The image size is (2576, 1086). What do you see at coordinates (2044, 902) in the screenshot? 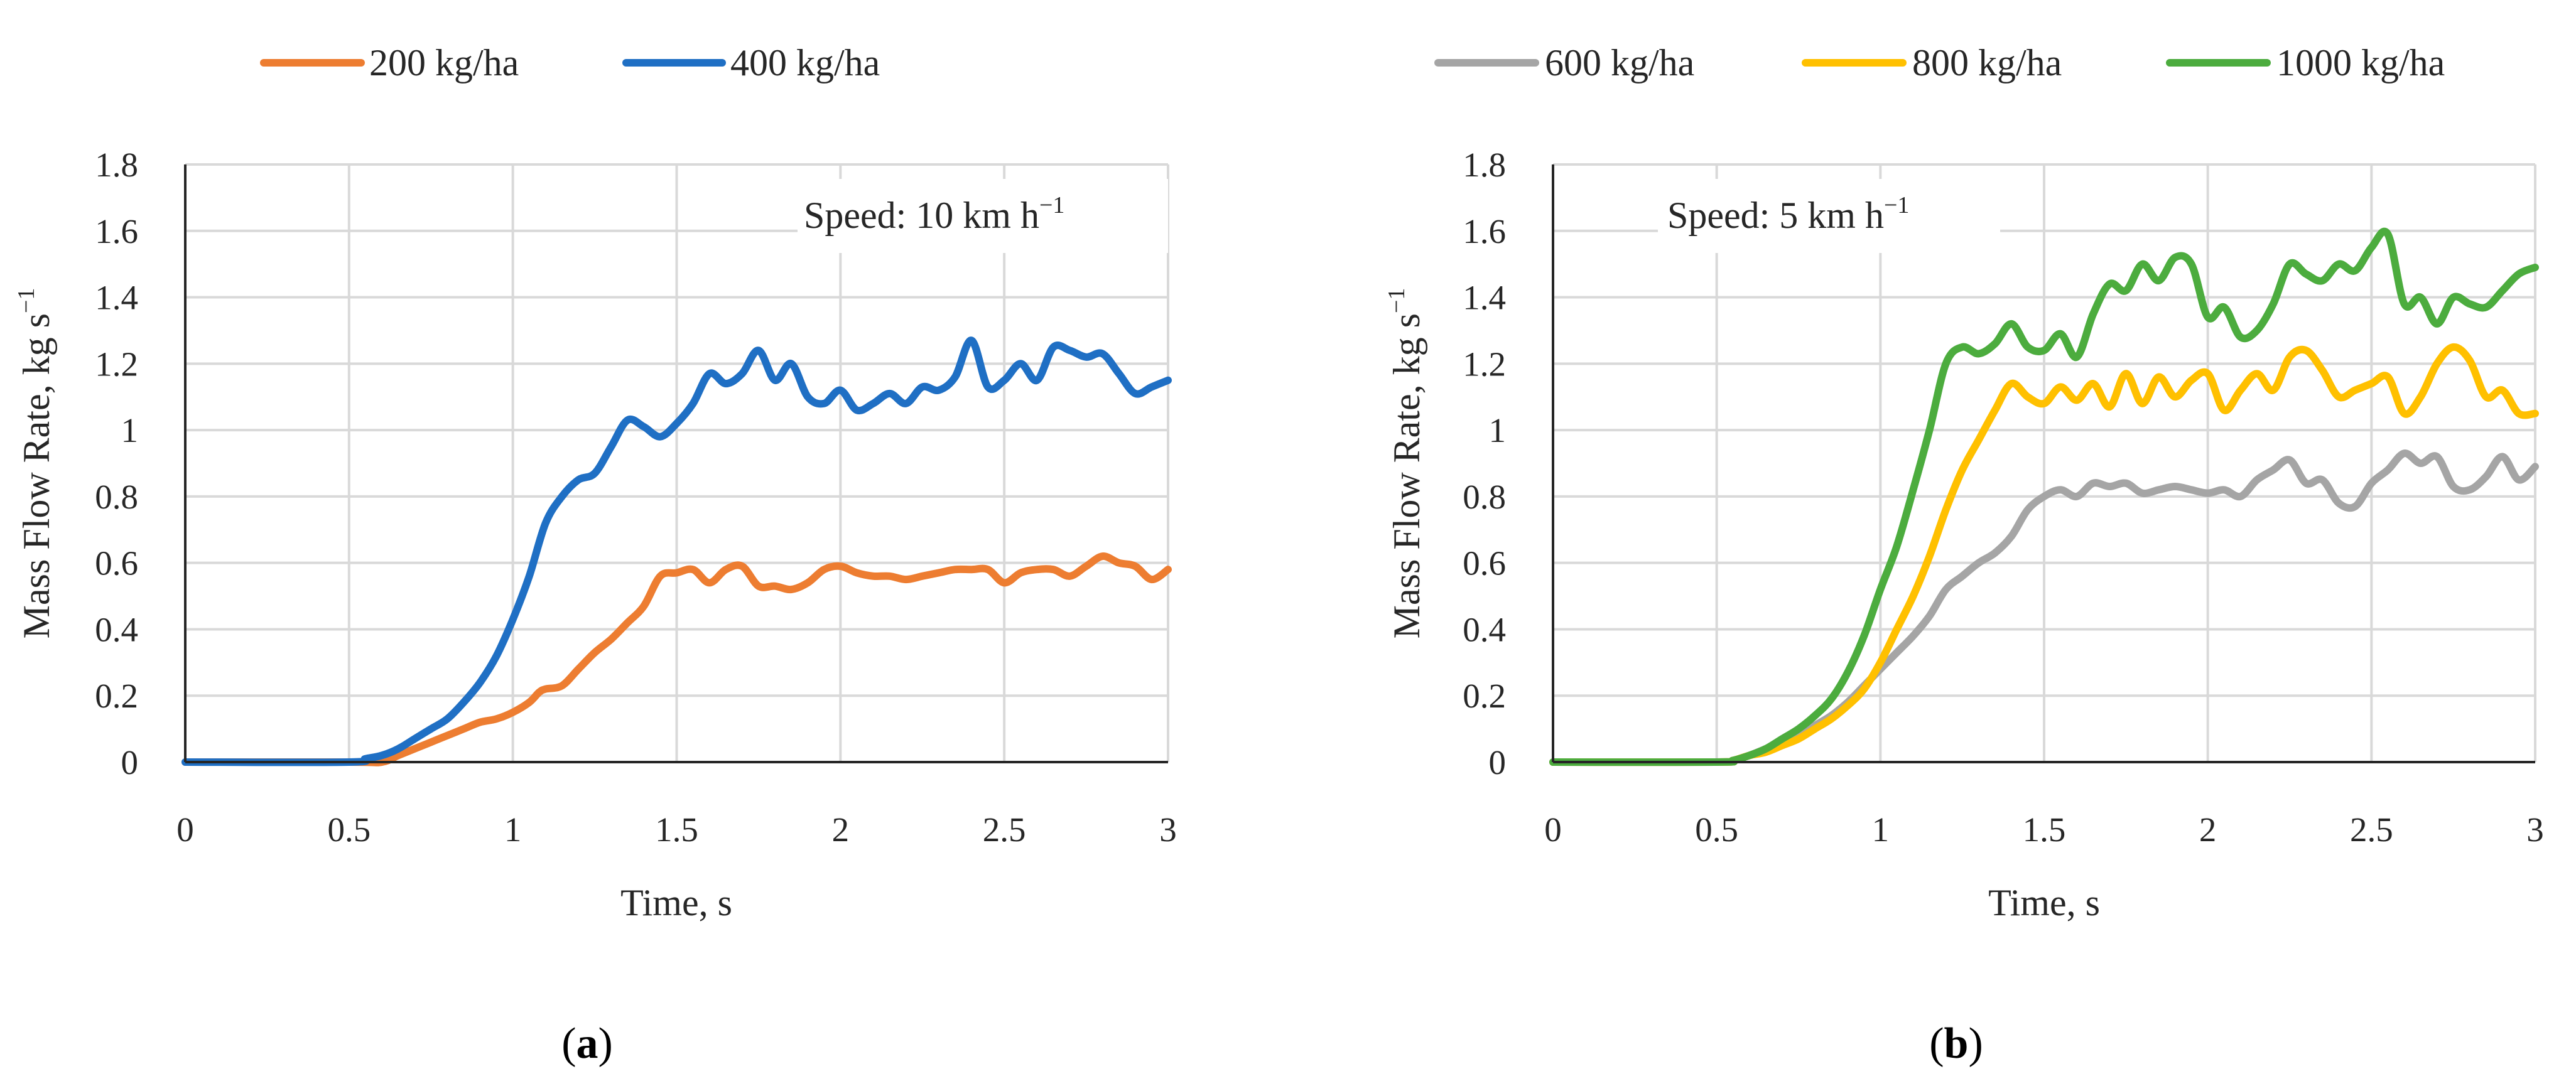
I see `x-axis-title-b: Time, s` at bounding box center [2044, 902].